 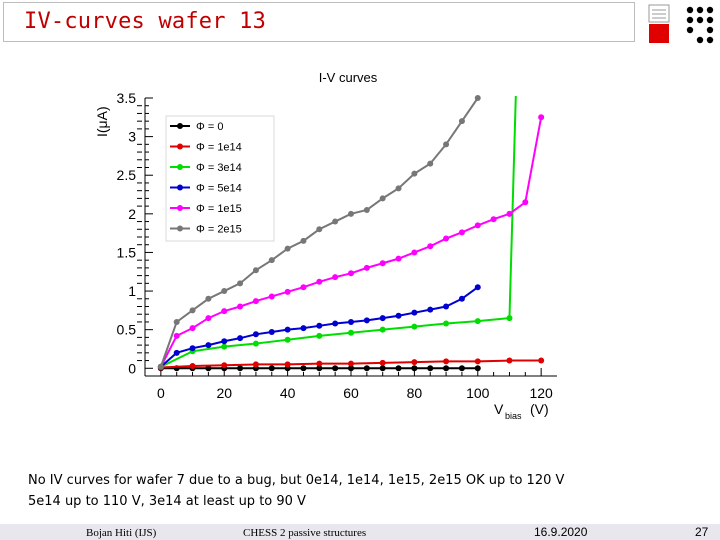 What do you see at coordinates (702, 532) in the screenshot?
I see `footer-page-number: 27` at bounding box center [702, 532].